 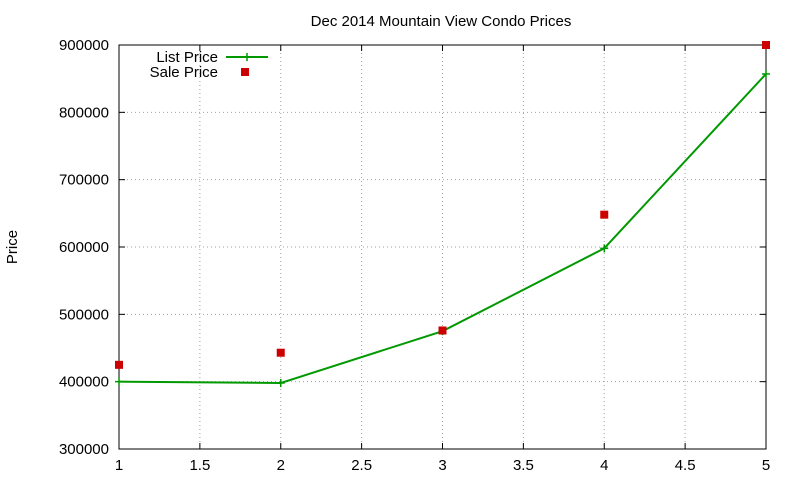 I want to click on y-tick-label-2: 500000, so click(x=84, y=314).